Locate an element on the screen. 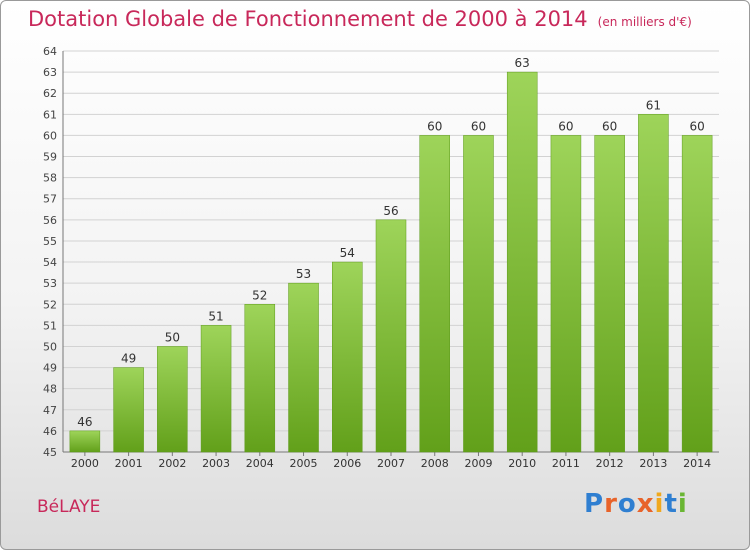 The height and width of the screenshot is (550, 750). bar-value-label: 52 is located at coordinates (259, 295).